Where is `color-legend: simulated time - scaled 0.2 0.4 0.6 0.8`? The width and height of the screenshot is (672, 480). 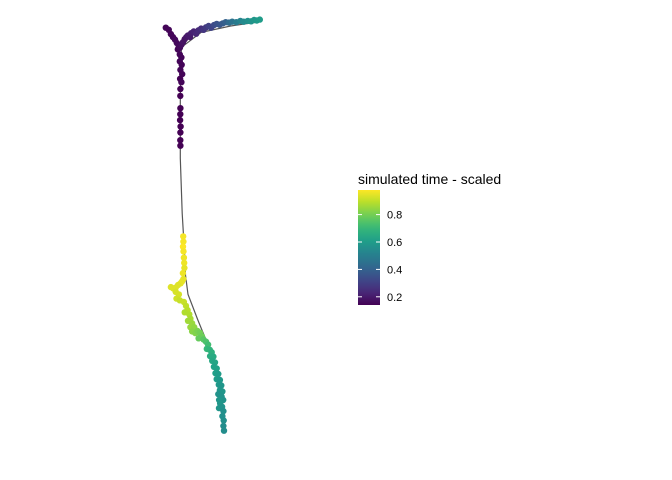
color-legend: simulated time - scaled 0.2 0.4 0.6 0.8 is located at coordinates (429, 238).